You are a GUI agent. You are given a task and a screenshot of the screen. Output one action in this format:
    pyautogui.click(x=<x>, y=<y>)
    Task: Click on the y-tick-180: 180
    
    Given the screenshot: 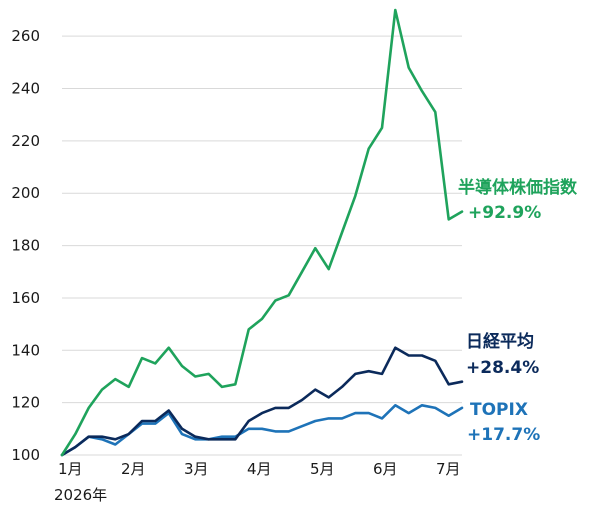 What is the action you would take?
    pyautogui.click(x=25, y=246)
    